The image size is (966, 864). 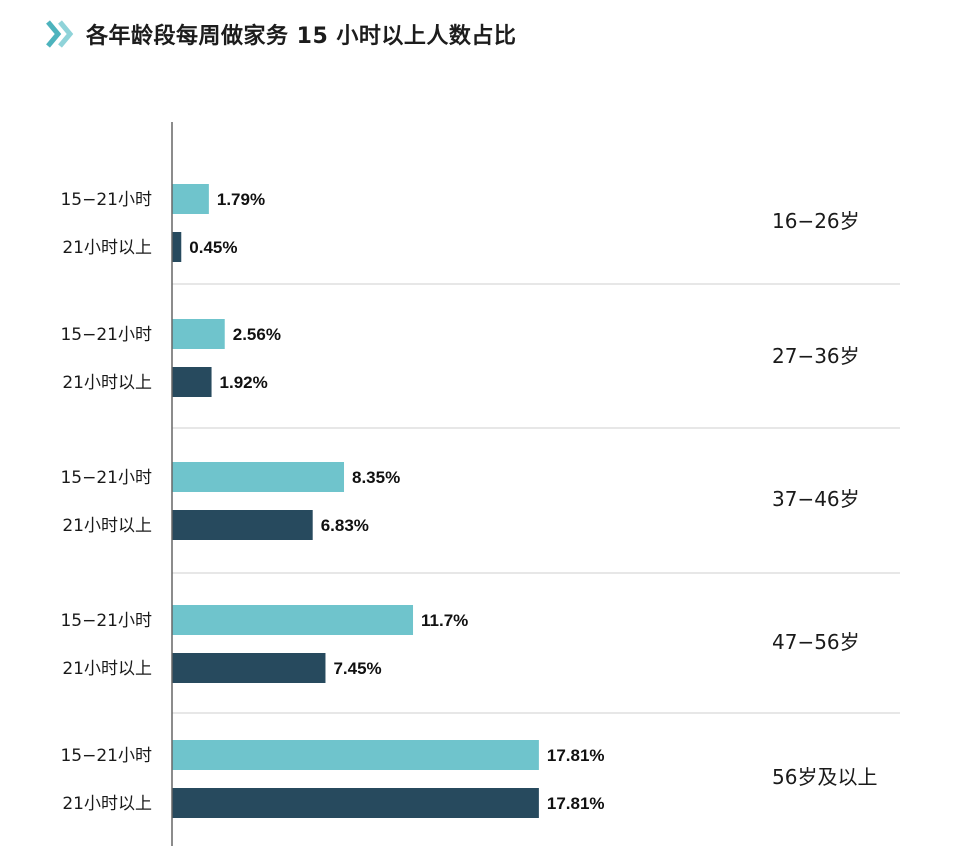 What do you see at coordinates (244, 382) in the screenshot?
I see `data-label: 1.92%` at bounding box center [244, 382].